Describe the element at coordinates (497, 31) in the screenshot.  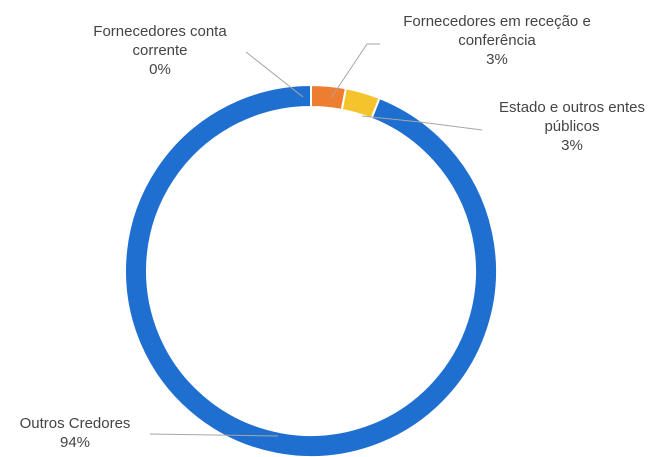
I see `category-label: Fornecedores em receção e conferência` at that location.